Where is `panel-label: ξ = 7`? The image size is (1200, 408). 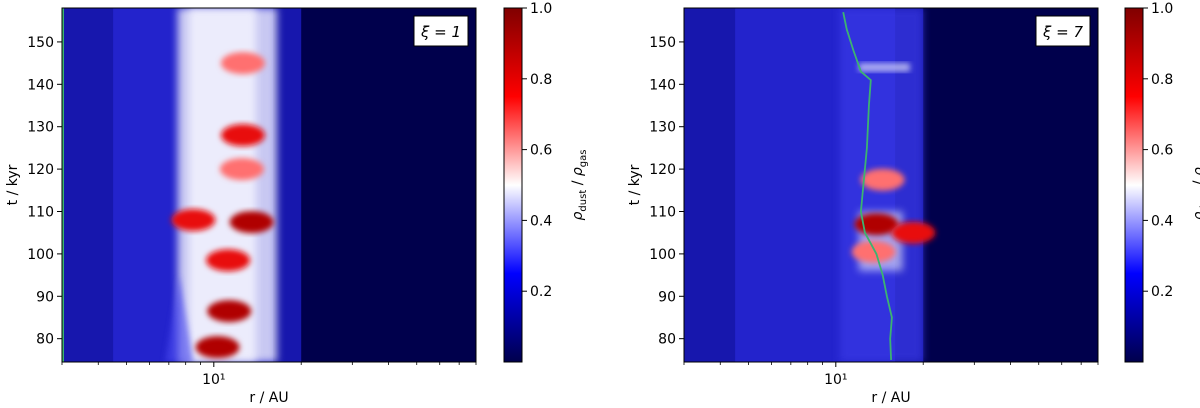
panel-label: ξ = 7 is located at coordinates (1062, 32).